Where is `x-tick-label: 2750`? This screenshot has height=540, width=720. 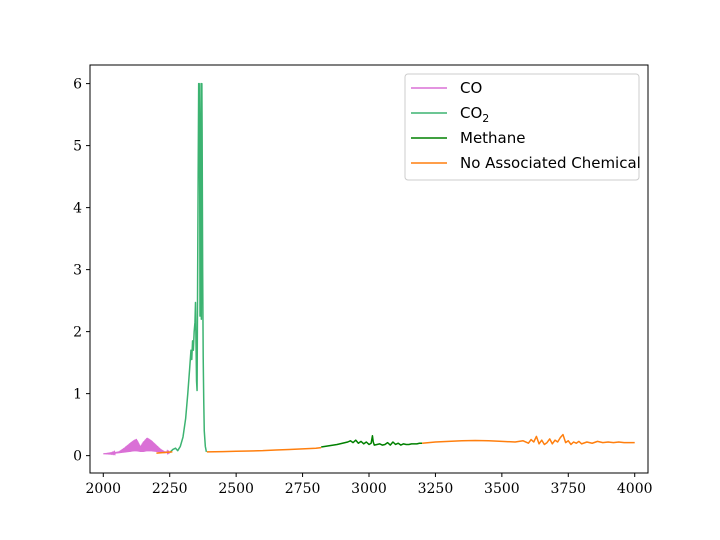 x-tick-label: 2750 is located at coordinates (303, 489).